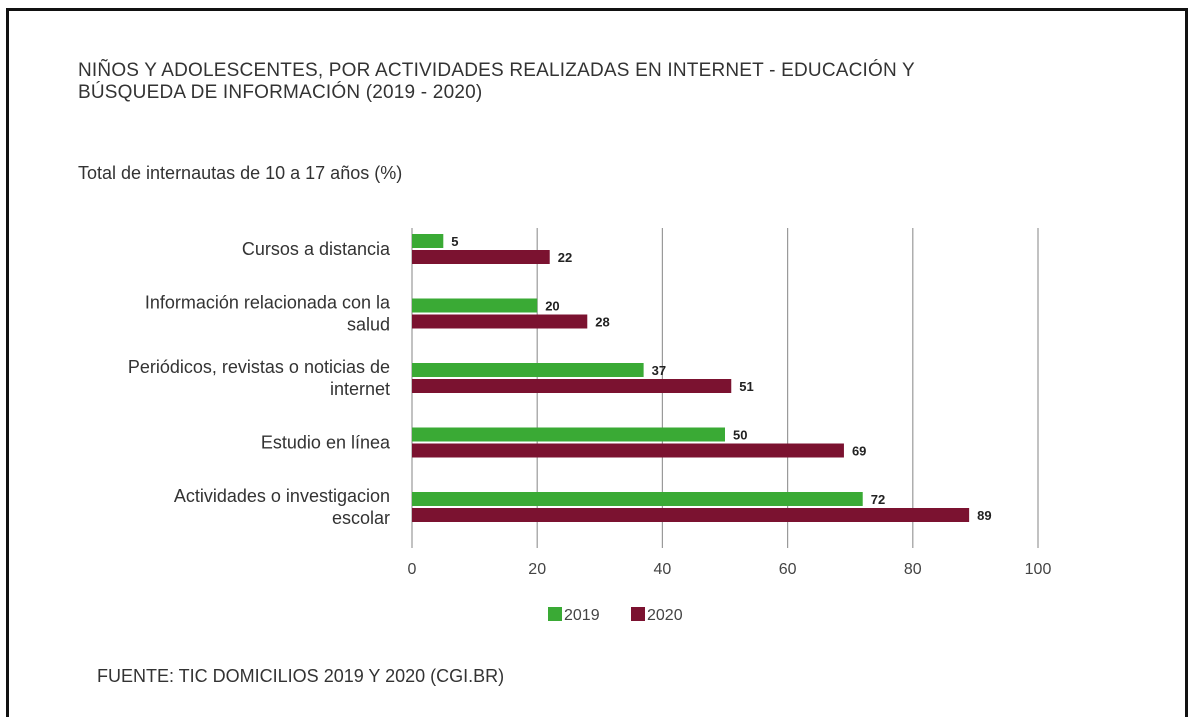 The height and width of the screenshot is (717, 1196). Describe the element at coordinates (361, 518) in the screenshot. I see `category-label: escolar` at that location.